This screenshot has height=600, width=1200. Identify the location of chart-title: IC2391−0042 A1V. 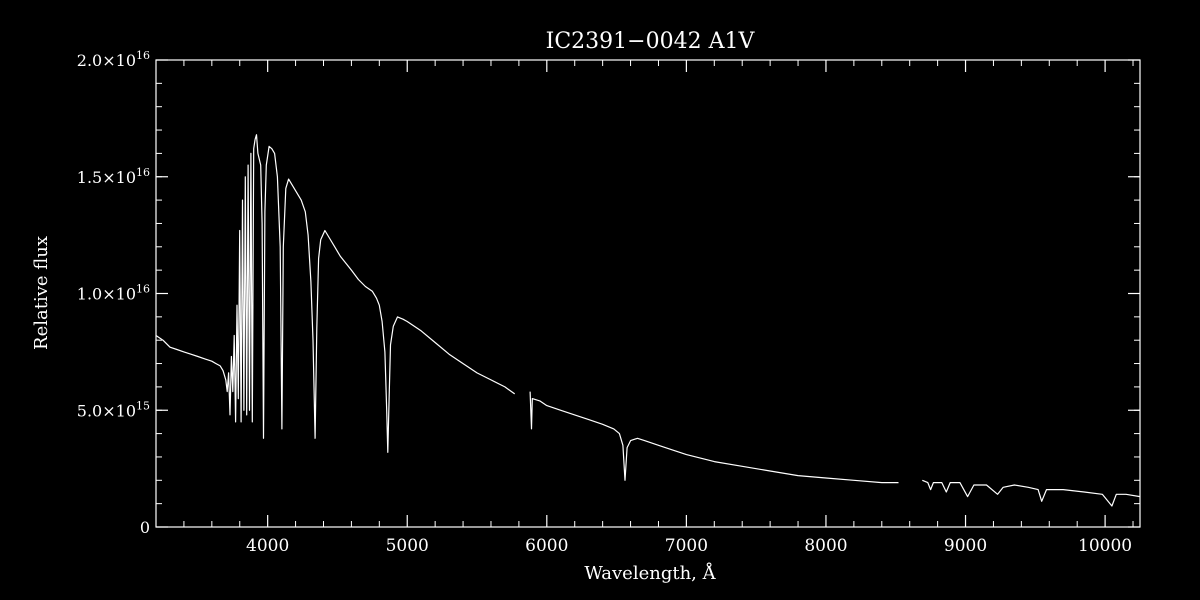
(651, 41).